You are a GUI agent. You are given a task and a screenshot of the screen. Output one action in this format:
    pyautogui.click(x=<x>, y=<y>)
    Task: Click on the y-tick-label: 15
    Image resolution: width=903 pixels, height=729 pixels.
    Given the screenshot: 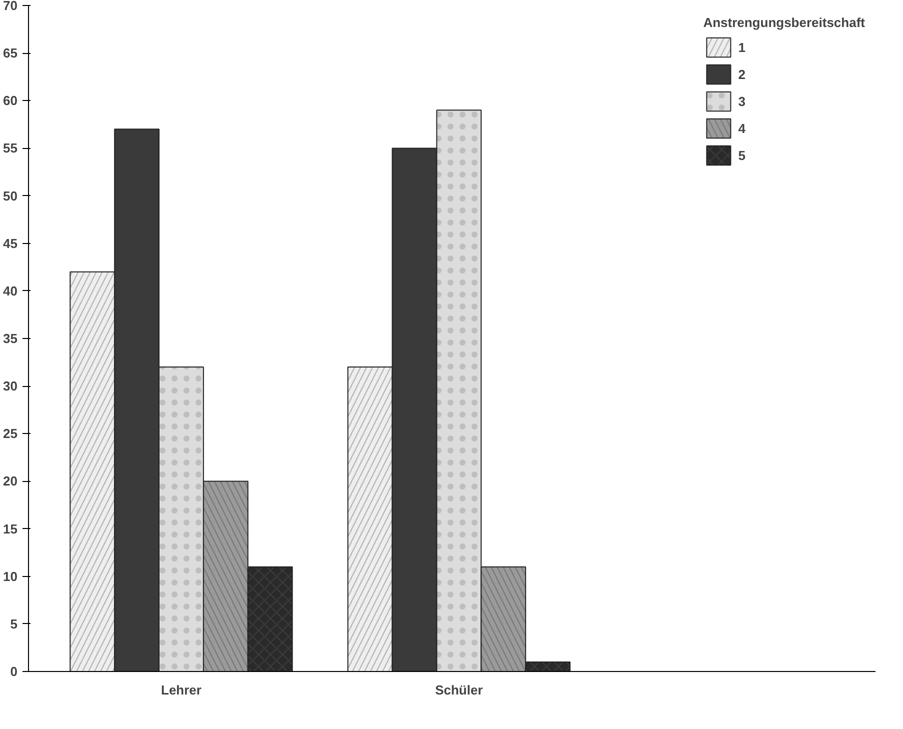 What is the action you would take?
    pyautogui.click(x=10, y=528)
    